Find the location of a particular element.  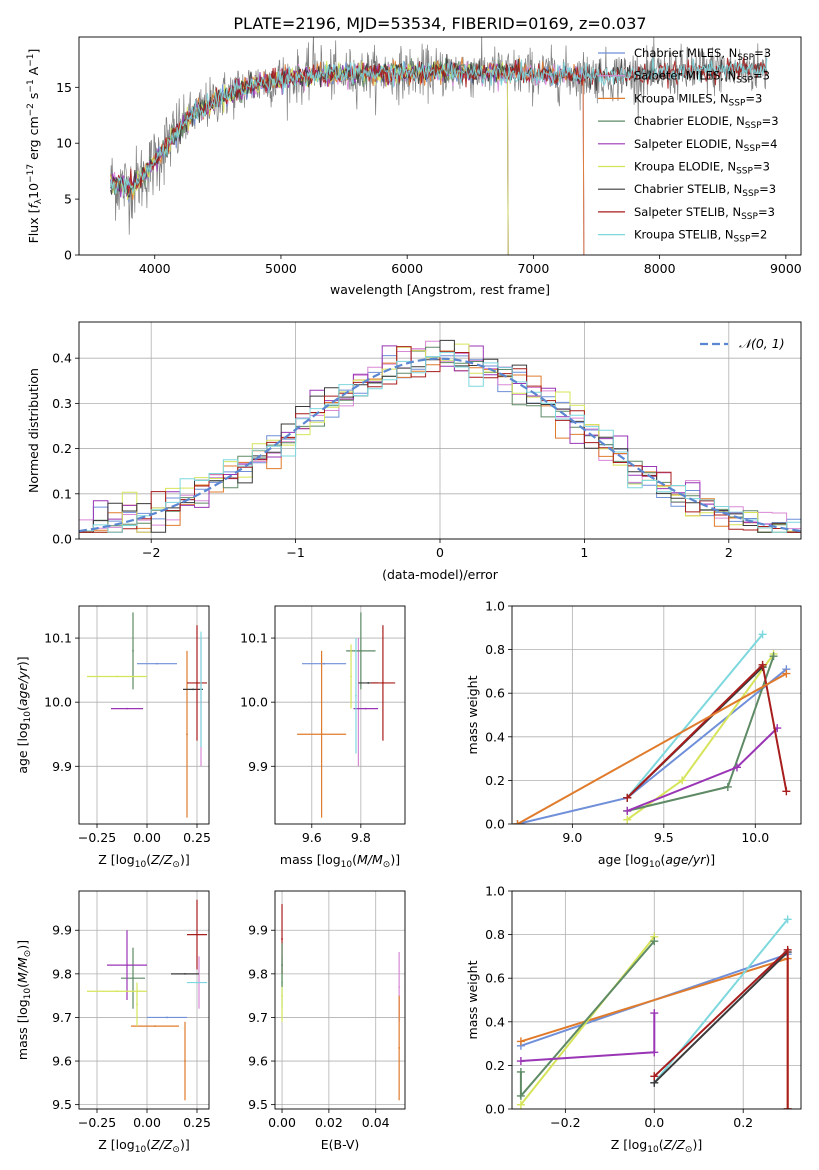

age_vs_Z-xlabel-part: ( is located at coordinates (148, 859).